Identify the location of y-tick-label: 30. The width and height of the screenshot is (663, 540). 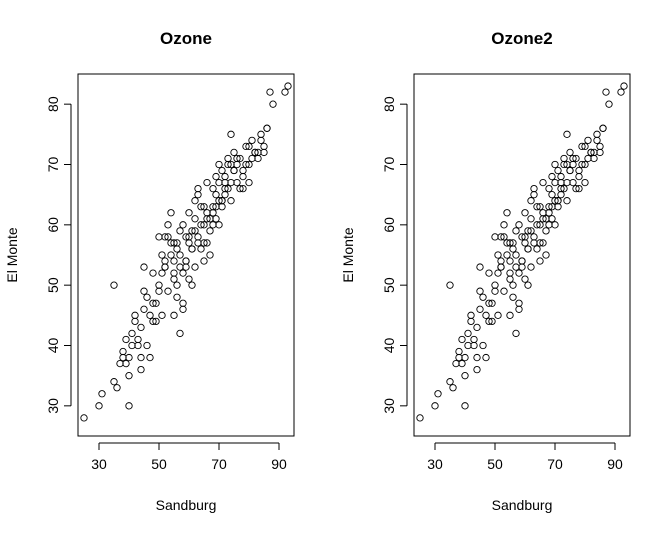
(53, 406).